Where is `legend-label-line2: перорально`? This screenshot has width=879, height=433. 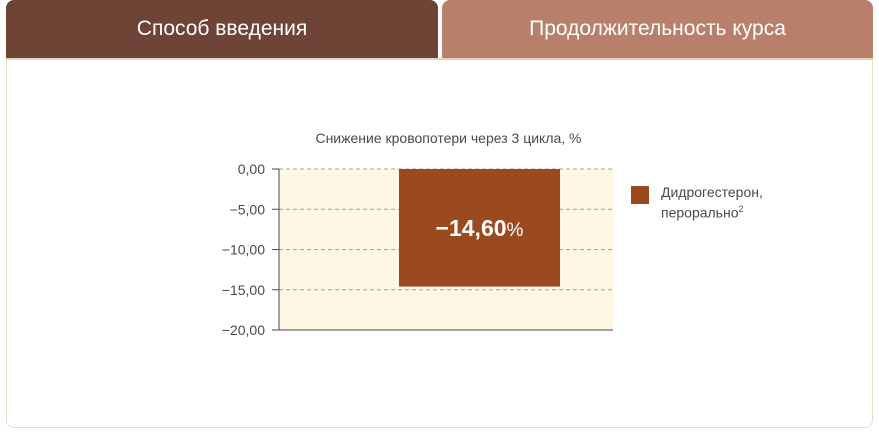 legend-label-line2: перорально is located at coordinates (700, 212).